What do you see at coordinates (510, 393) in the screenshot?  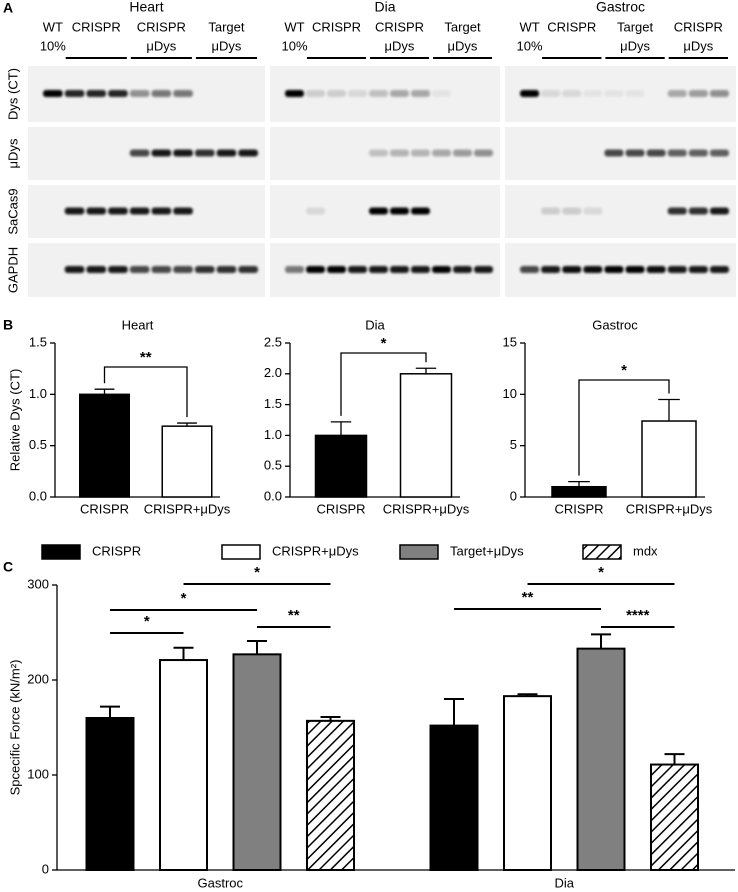 I see `y-tick-label: 10` at bounding box center [510, 393].